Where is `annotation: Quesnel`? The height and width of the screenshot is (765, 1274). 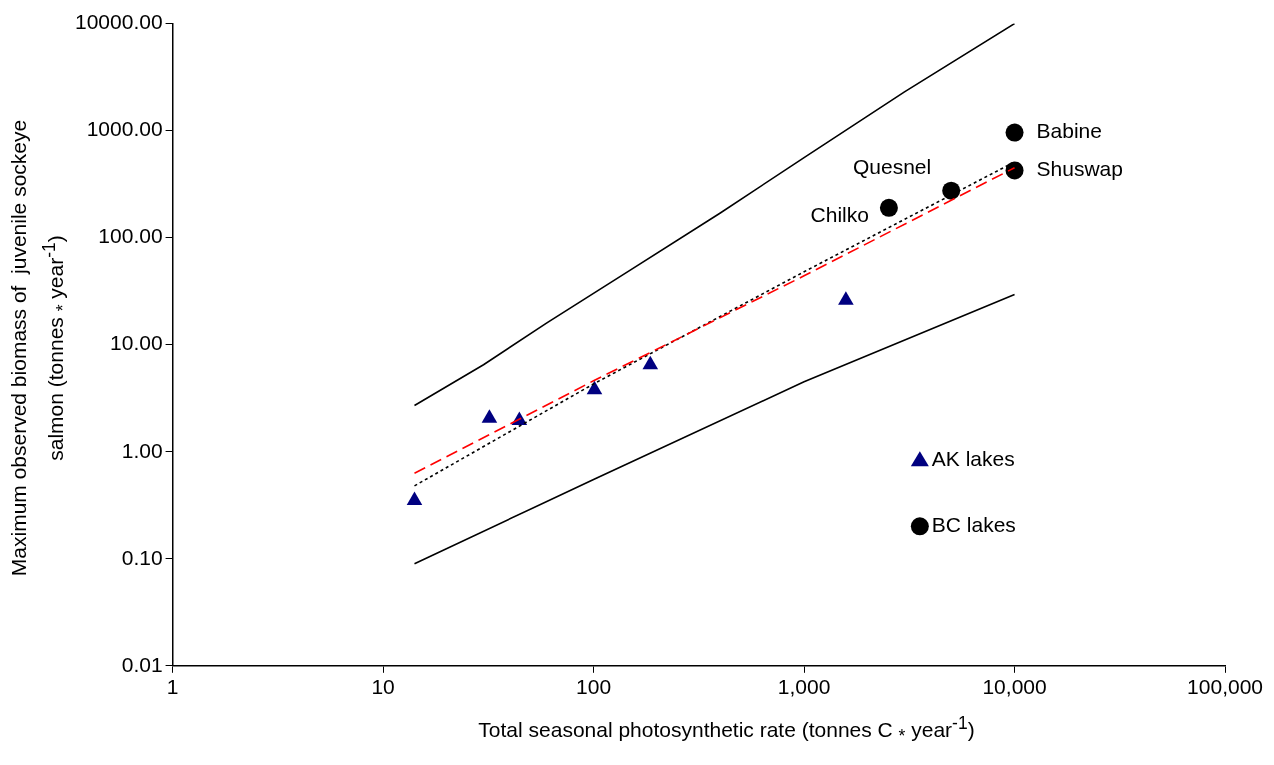
annotation: Quesnel is located at coordinates (892, 167).